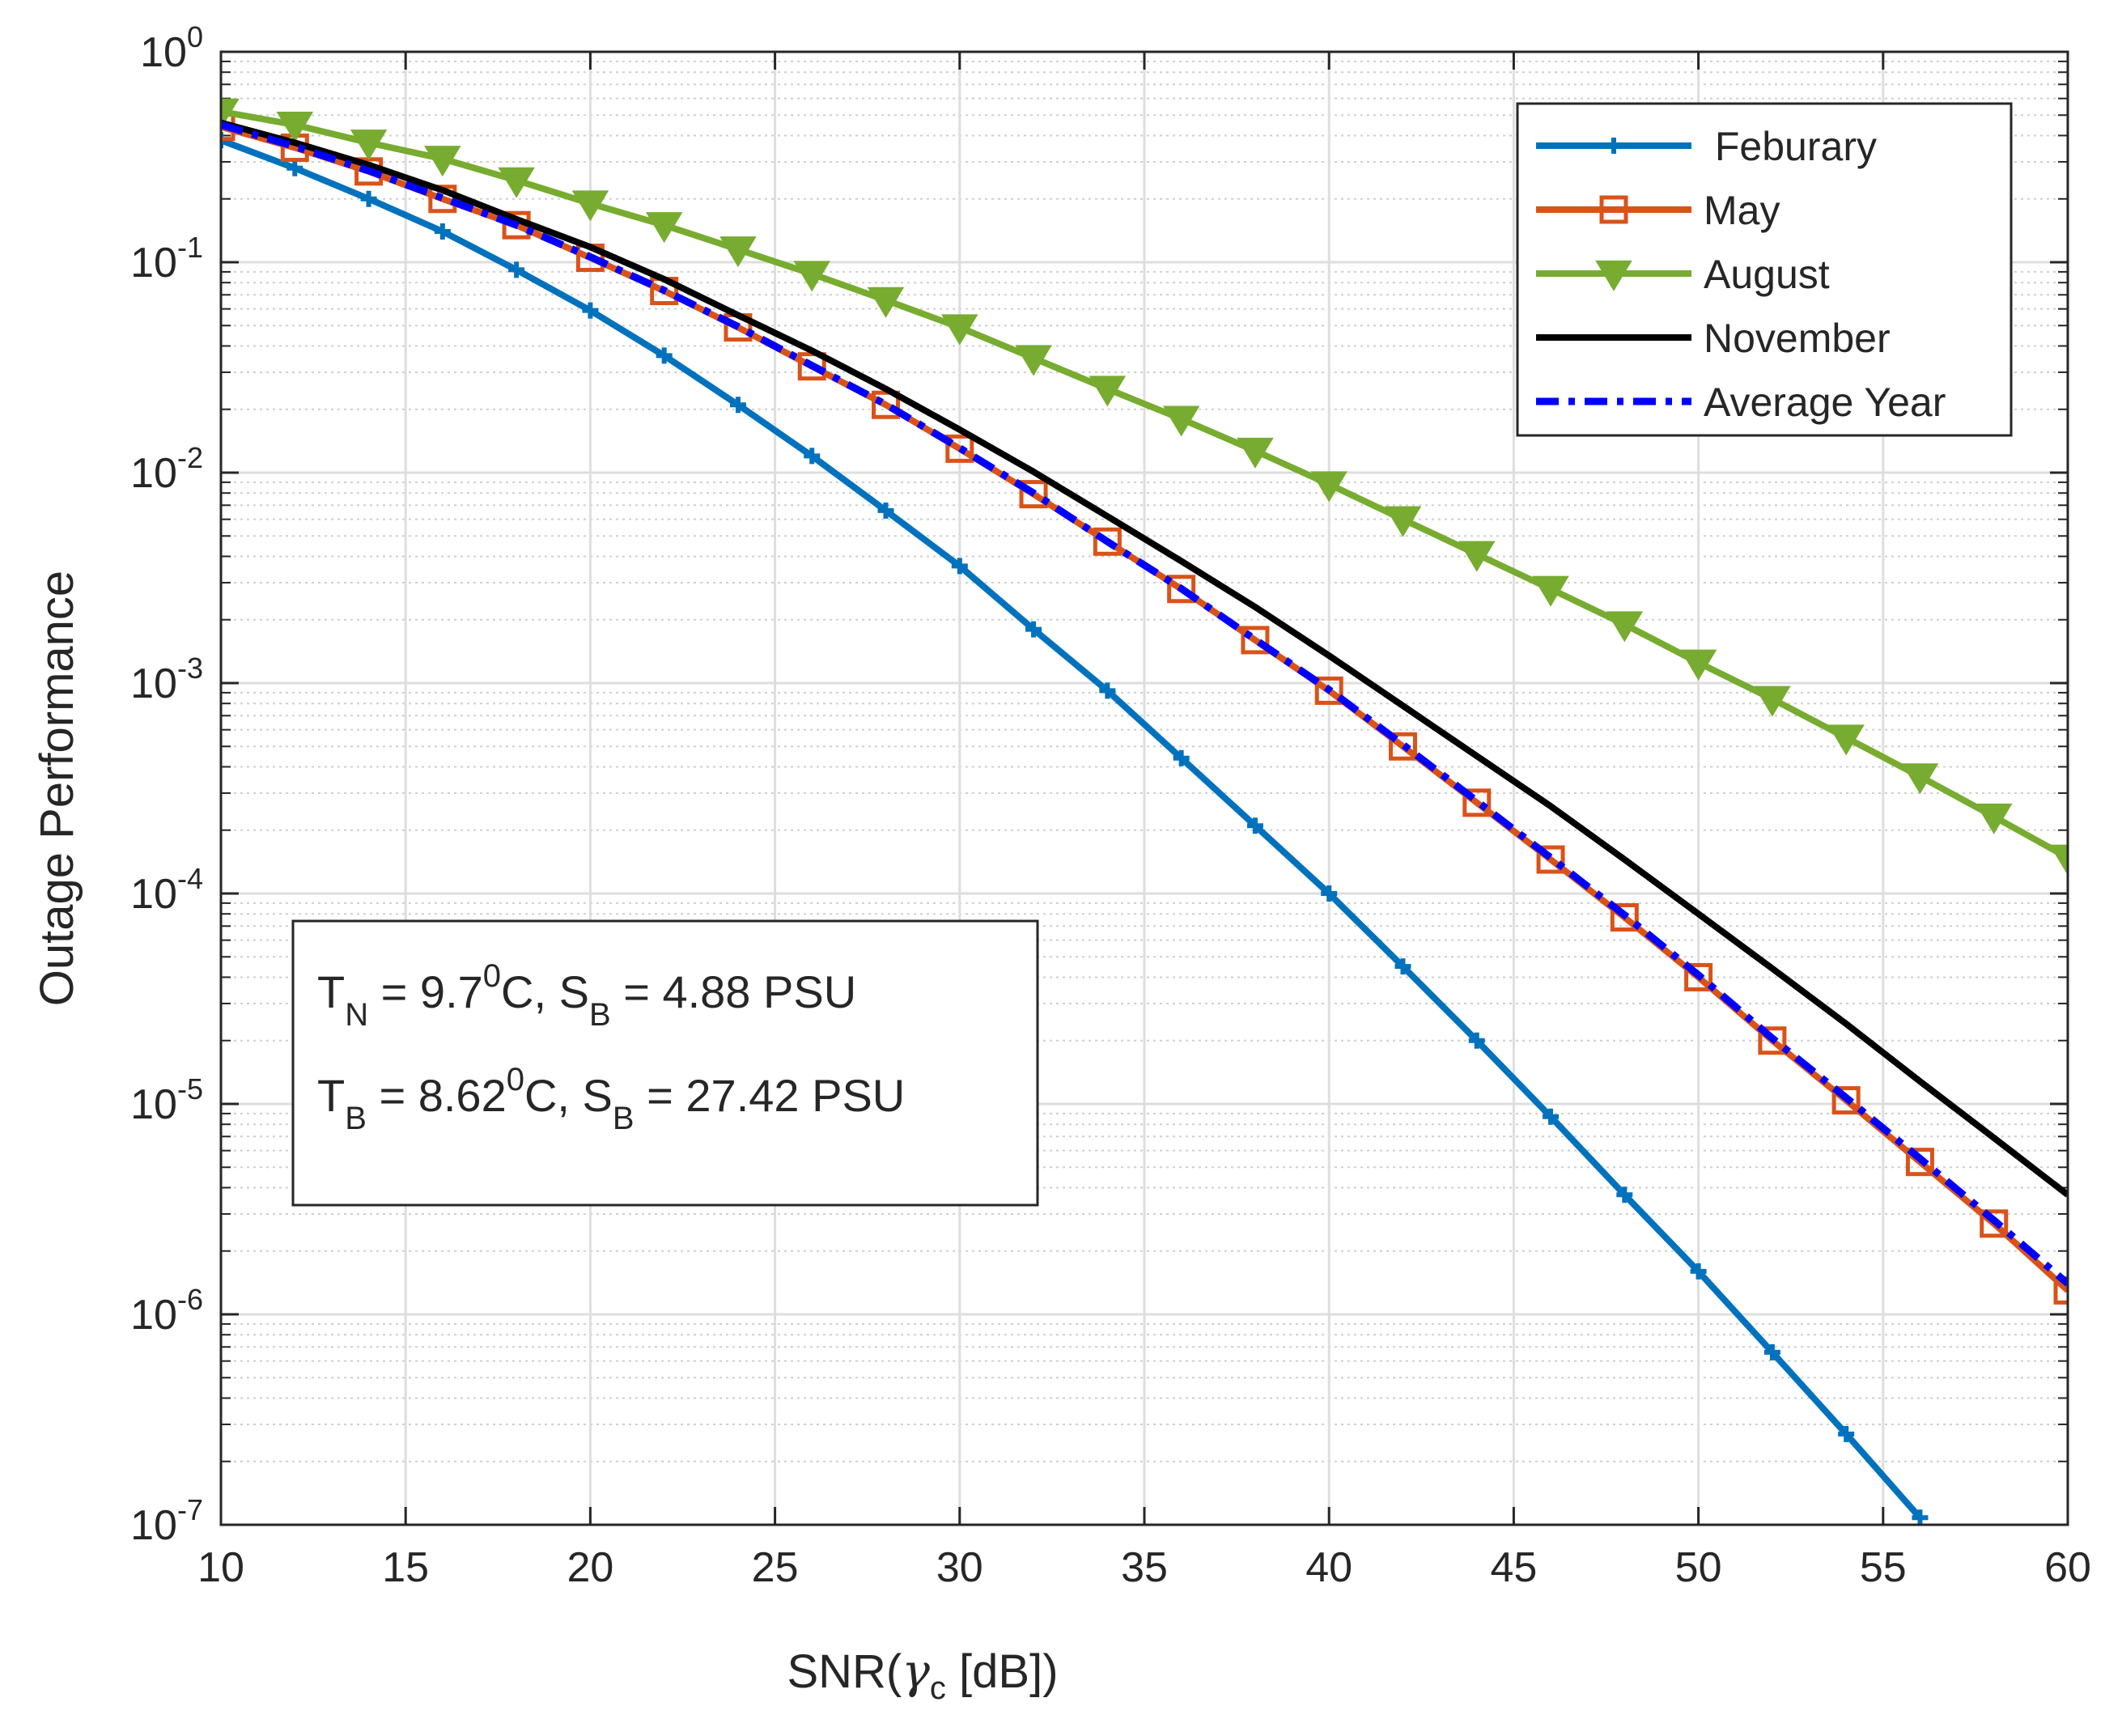 The image size is (2122, 1736). What do you see at coordinates (57, 788) in the screenshot?
I see `y-axis-label: Outage Performance` at bounding box center [57, 788].